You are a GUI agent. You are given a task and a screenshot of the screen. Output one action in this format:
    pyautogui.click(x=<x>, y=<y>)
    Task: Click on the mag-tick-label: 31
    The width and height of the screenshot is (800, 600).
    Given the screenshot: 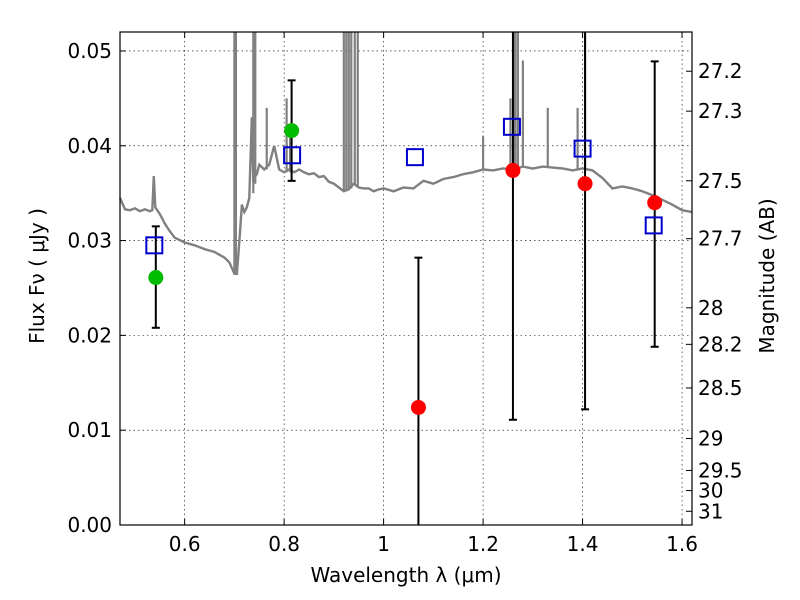 What is the action you would take?
    pyautogui.click(x=710, y=511)
    